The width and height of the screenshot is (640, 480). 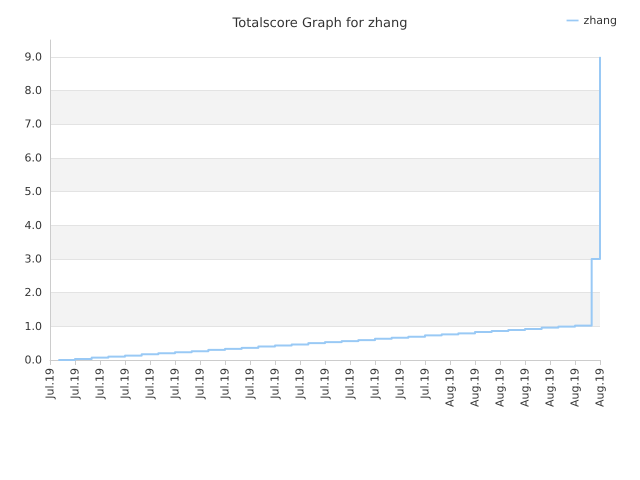 What do you see at coordinates (33, 293) in the screenshot?
I see `y-tick-label: 2.0` at bounding box center [33, 293].